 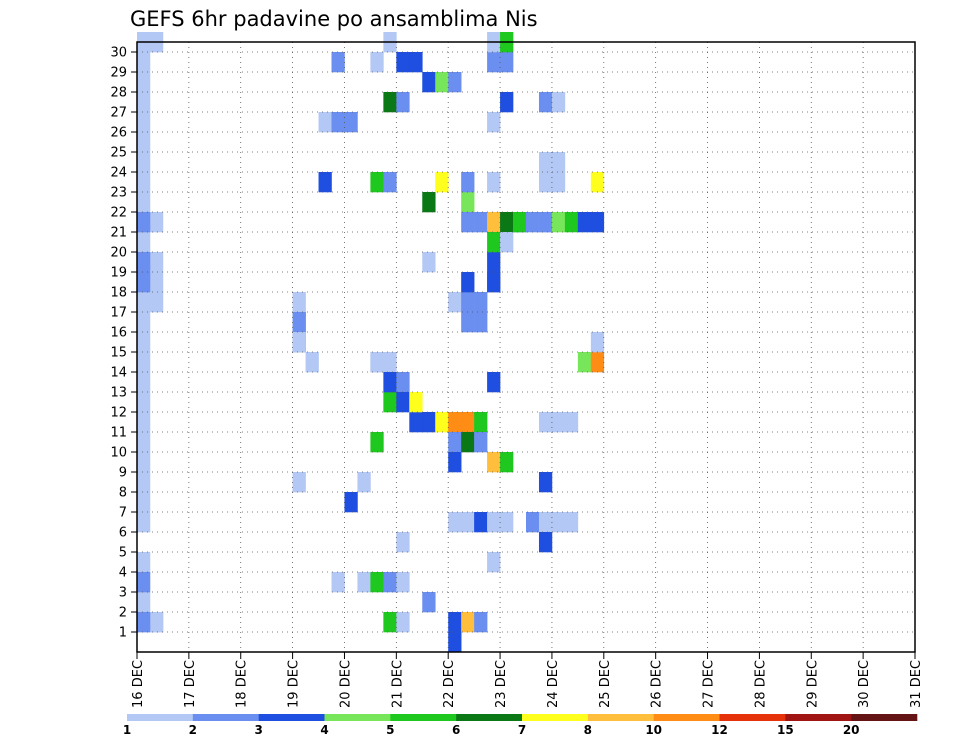 I want to click on y-tick-label: 3, so click(x=123, y=593).